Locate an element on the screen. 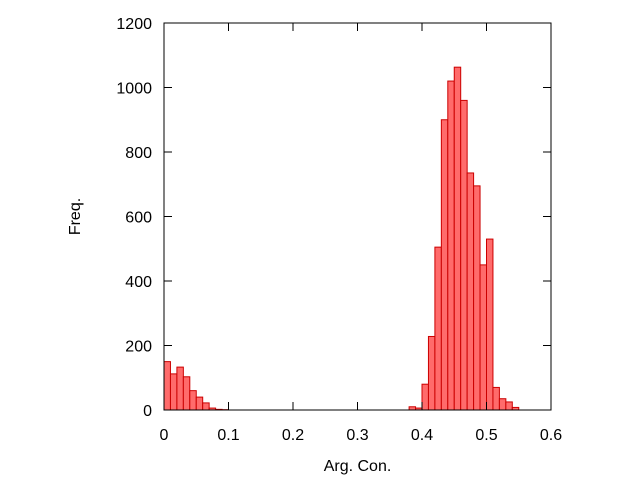 Image resolution: width=640 pixels, height=480 pixels. x-tick-label: 0.5 is located at coordinates (486, 435).